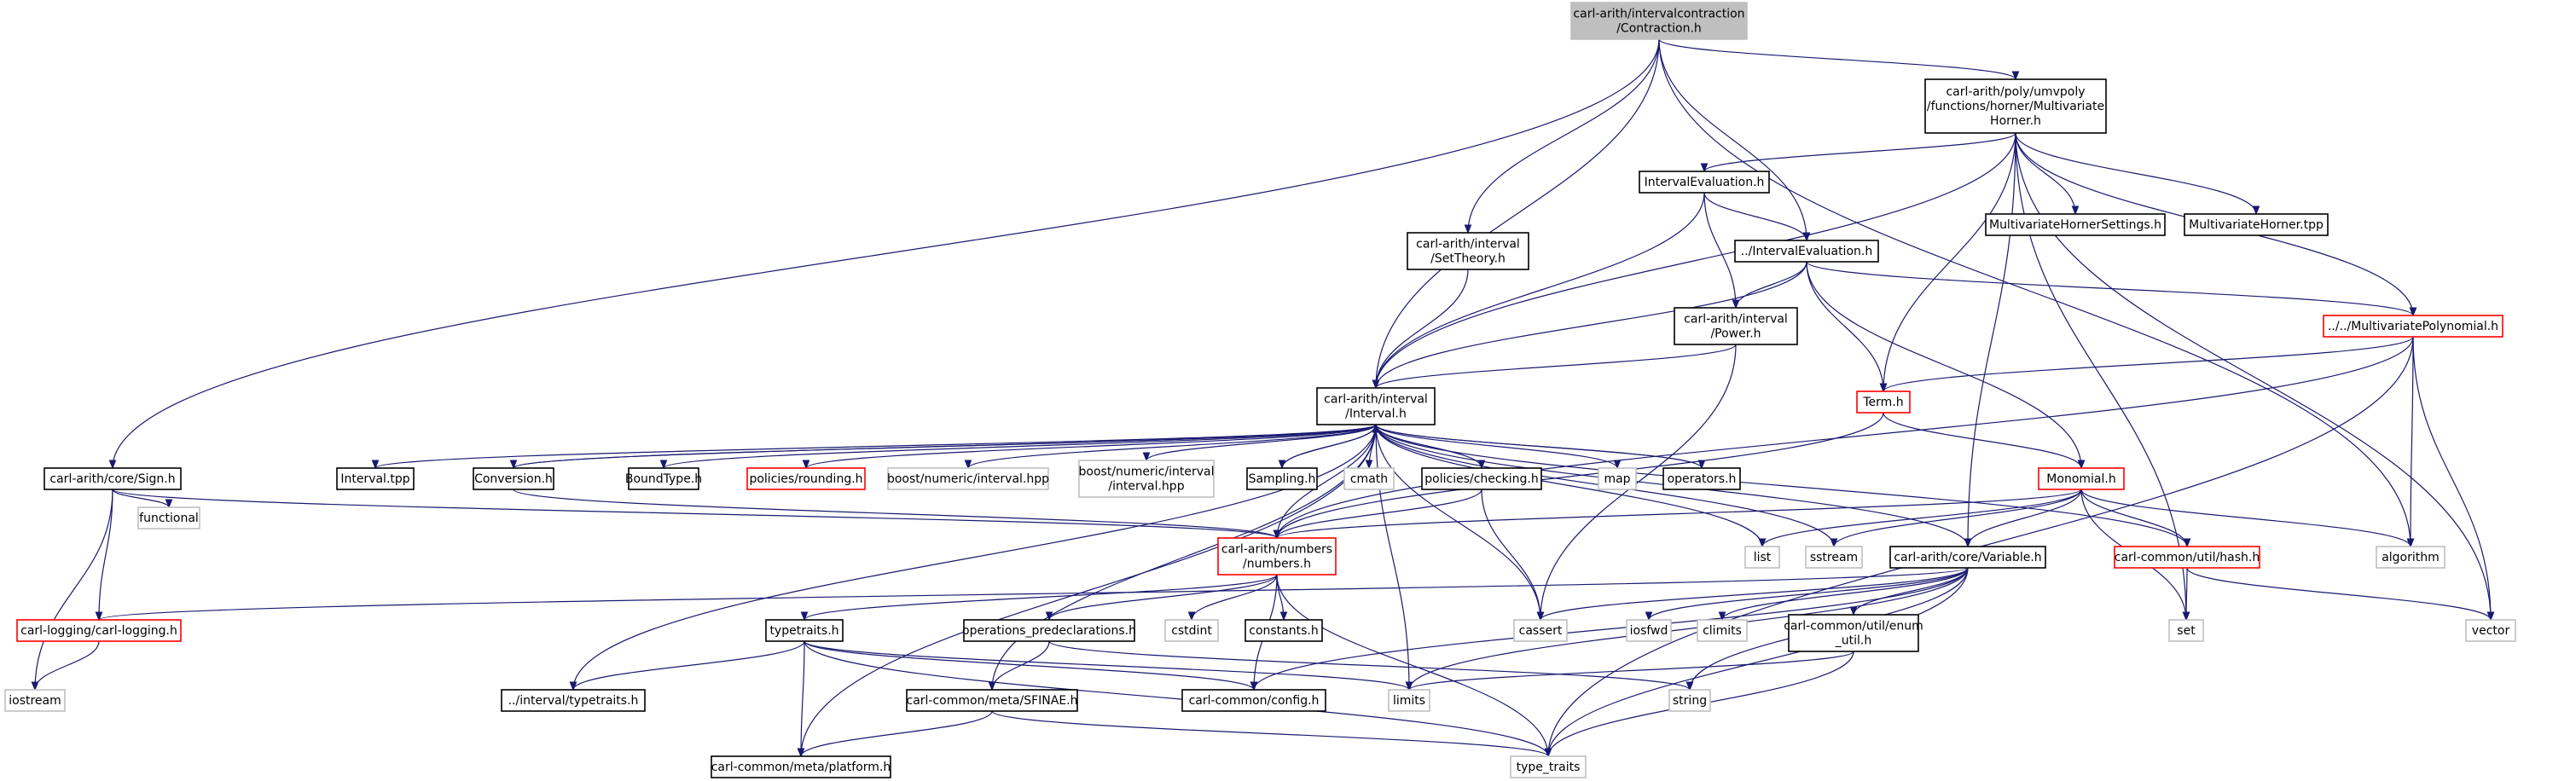  I want to click on file-node-intervaltpp: Interval.tpp, so click(375, 478).